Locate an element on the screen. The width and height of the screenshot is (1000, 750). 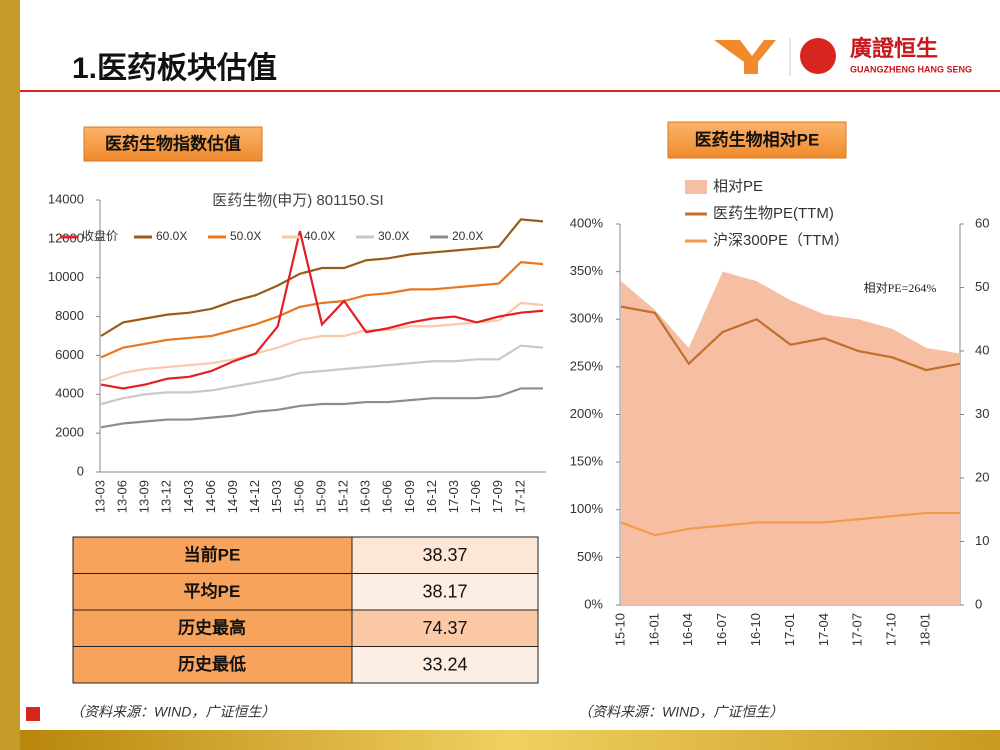
y-tick-label: 2000 is located at coordinates (69, 432).